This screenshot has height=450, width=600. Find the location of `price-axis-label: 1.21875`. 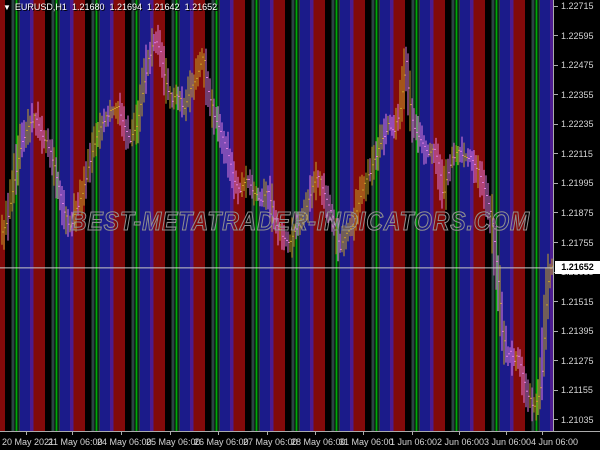

price-axis-label: 1.21875 is located at coordinates (577, 212).